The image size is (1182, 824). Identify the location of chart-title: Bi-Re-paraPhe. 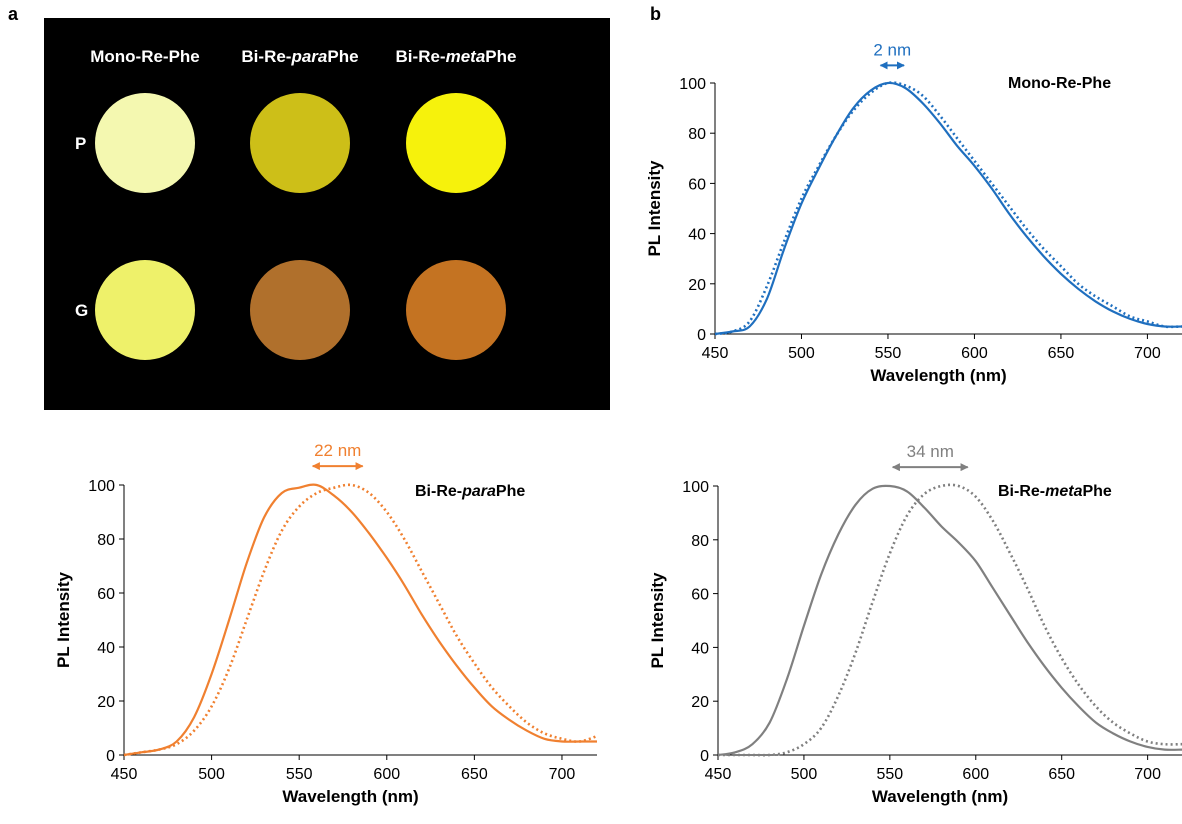
(470, 491).